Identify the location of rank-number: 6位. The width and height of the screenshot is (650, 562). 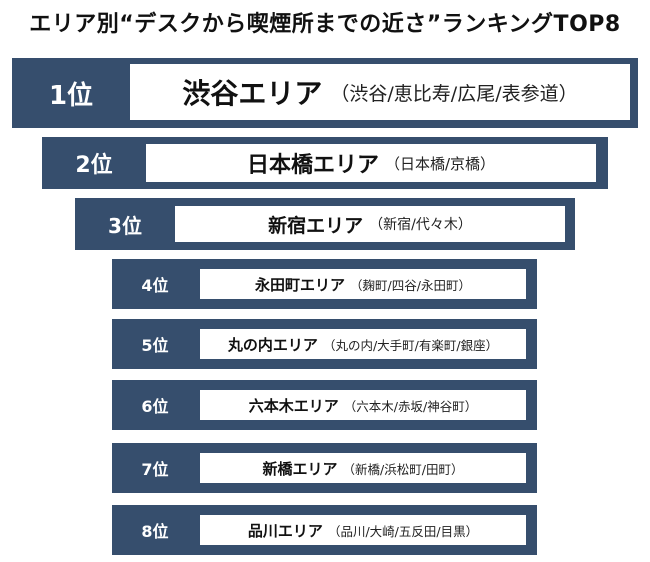
(155, 406).